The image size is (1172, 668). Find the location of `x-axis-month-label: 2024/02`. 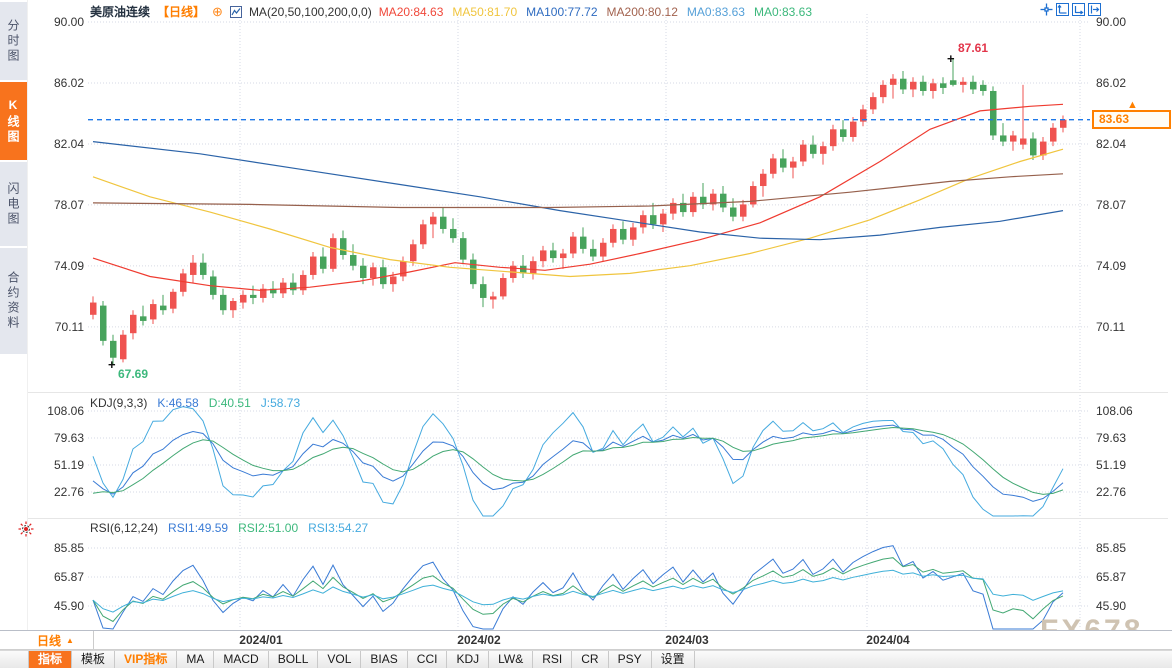

x-axis-month-label: 2024/02 is located at coordinates (479, 640).